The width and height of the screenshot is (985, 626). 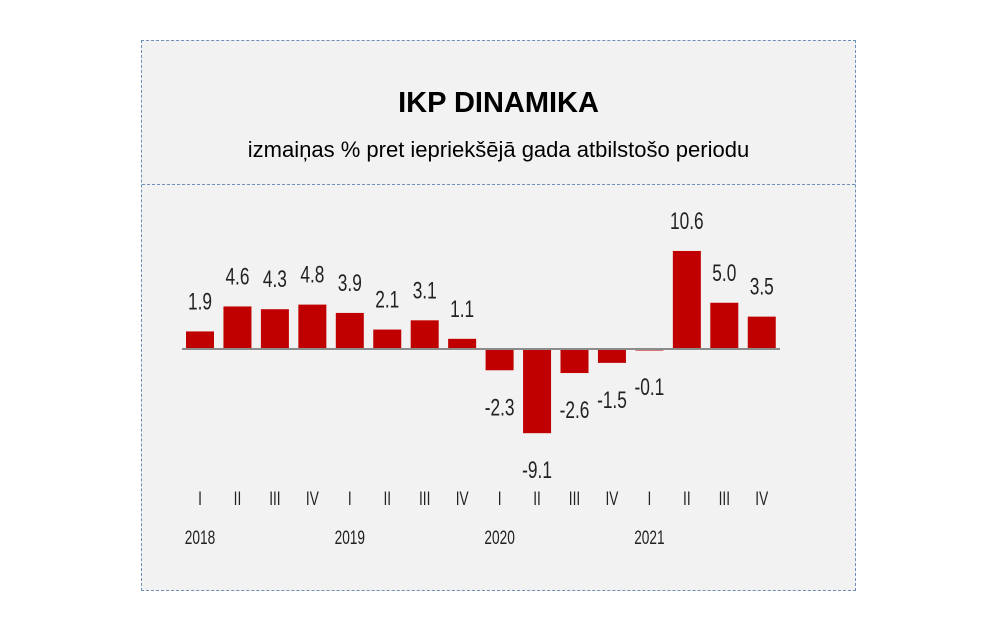 I want to click on year-label: 2018, so click(x=200, y=538).